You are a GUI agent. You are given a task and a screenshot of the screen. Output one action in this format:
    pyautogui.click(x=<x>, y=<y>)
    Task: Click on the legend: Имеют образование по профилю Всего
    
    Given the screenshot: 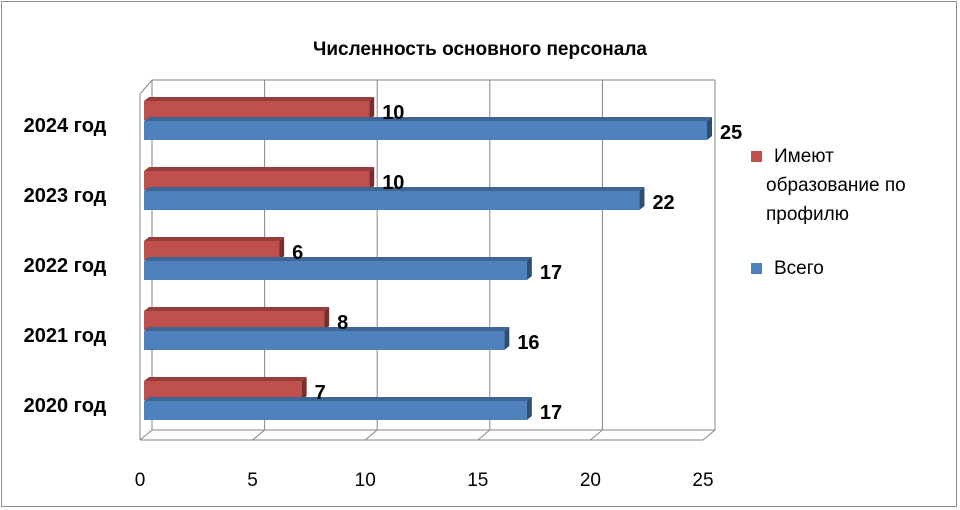 What is the action you would take?
    pyautogui.click(x=828, y=212)
    